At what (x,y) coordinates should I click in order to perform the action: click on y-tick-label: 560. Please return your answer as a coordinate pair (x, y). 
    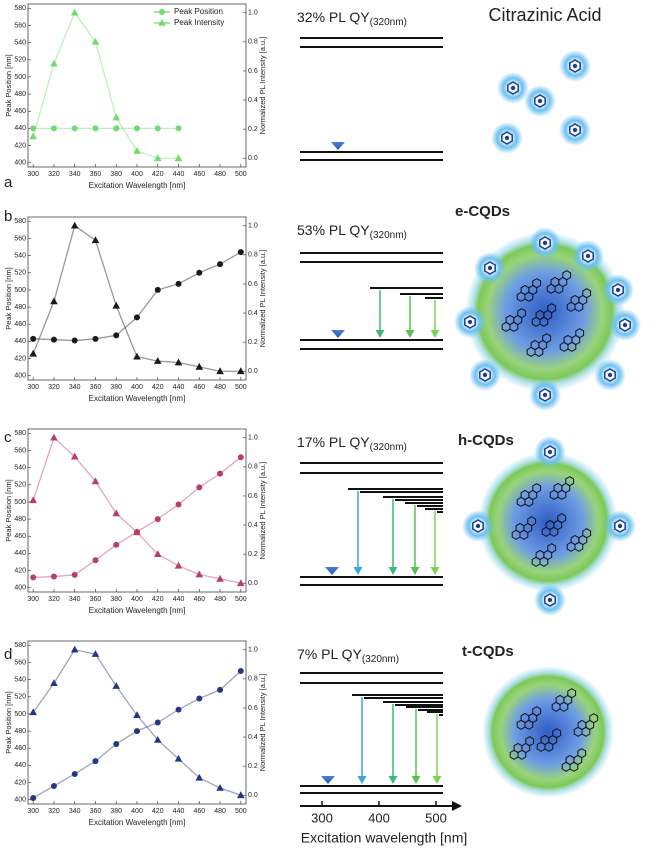
    Looking at the image, I should click on (20, 25).